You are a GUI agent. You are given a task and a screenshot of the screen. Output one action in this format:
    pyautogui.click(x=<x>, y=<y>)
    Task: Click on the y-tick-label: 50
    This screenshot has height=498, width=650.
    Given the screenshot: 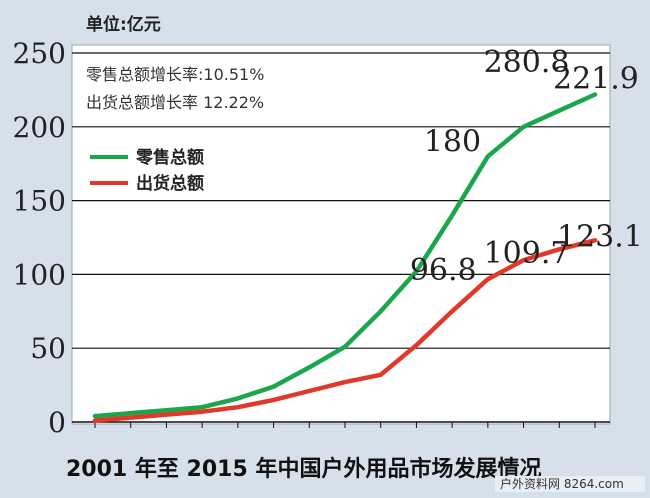 What is the action you would take?
    pyautogui.click(x=48, y=348)
    